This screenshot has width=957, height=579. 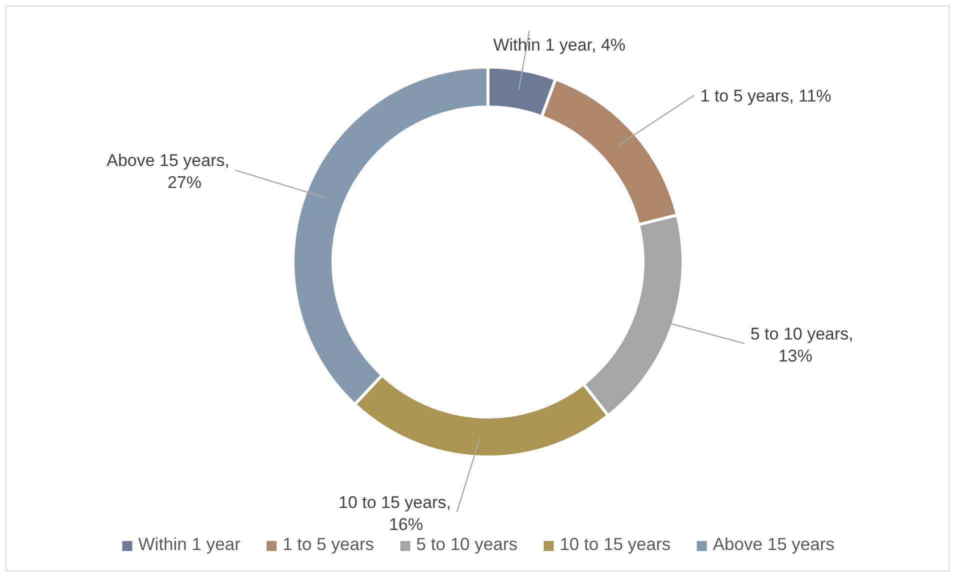 What do you see at coordinates (773, 544) in the screenshot?
I see `legend-label: Above 15 years` at bounding box center [773, 544].